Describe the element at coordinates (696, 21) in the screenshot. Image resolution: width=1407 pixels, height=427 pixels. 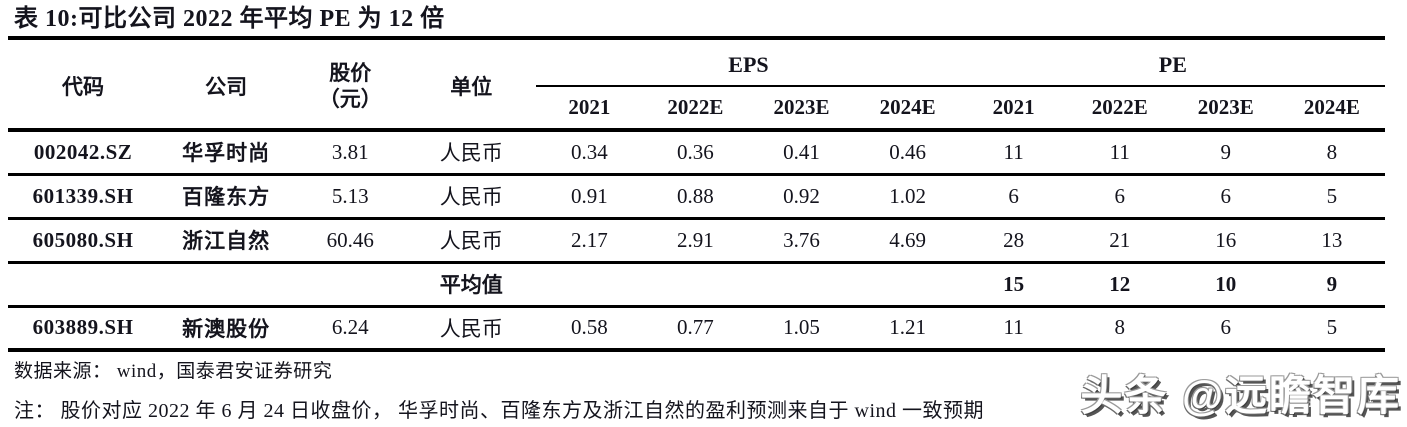
I see `table-title-block: 表 10:可比公司 2022 年平均 PE 为 12 倍` at that location.